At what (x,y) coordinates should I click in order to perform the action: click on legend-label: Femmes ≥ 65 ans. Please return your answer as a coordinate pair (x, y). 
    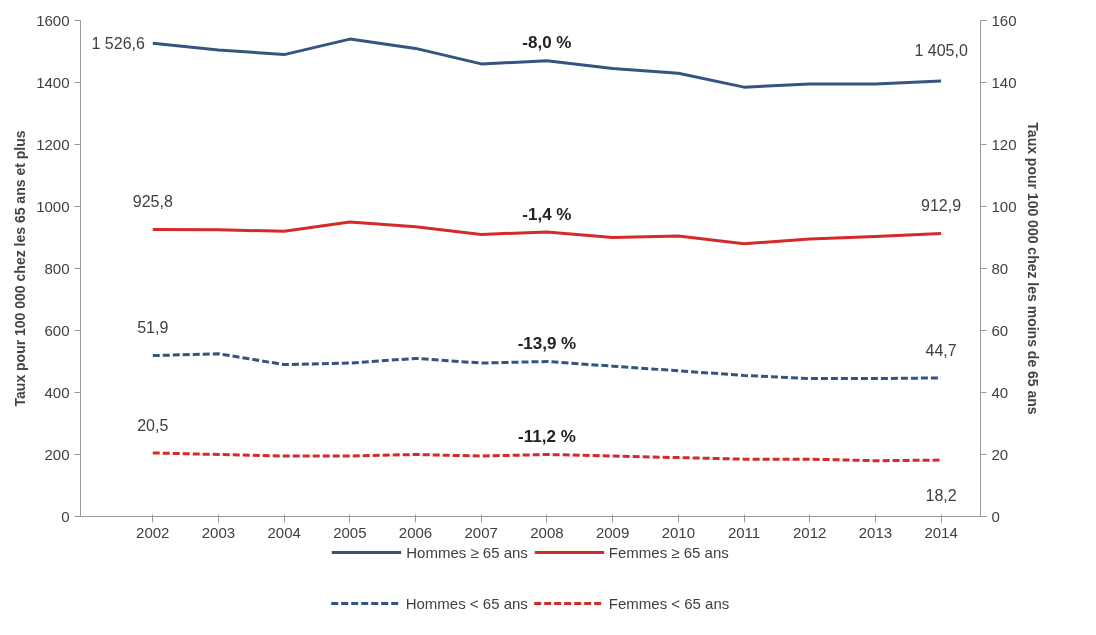
    Looking at the image, I should click on (668, 552).